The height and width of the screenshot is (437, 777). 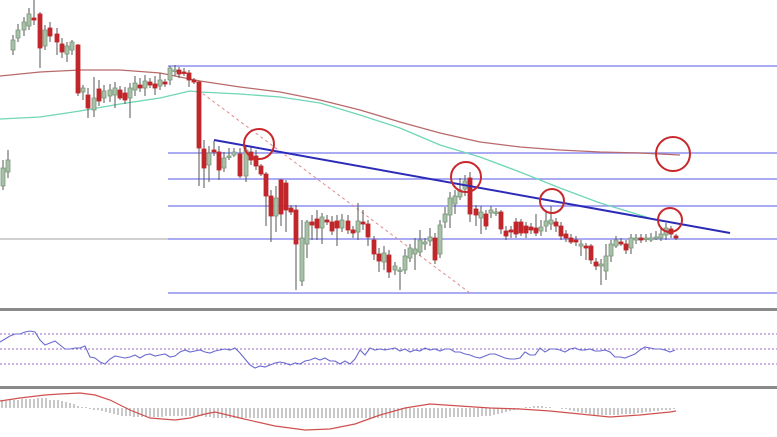 I want to click on macd-panel, so click(x=338, y=411).